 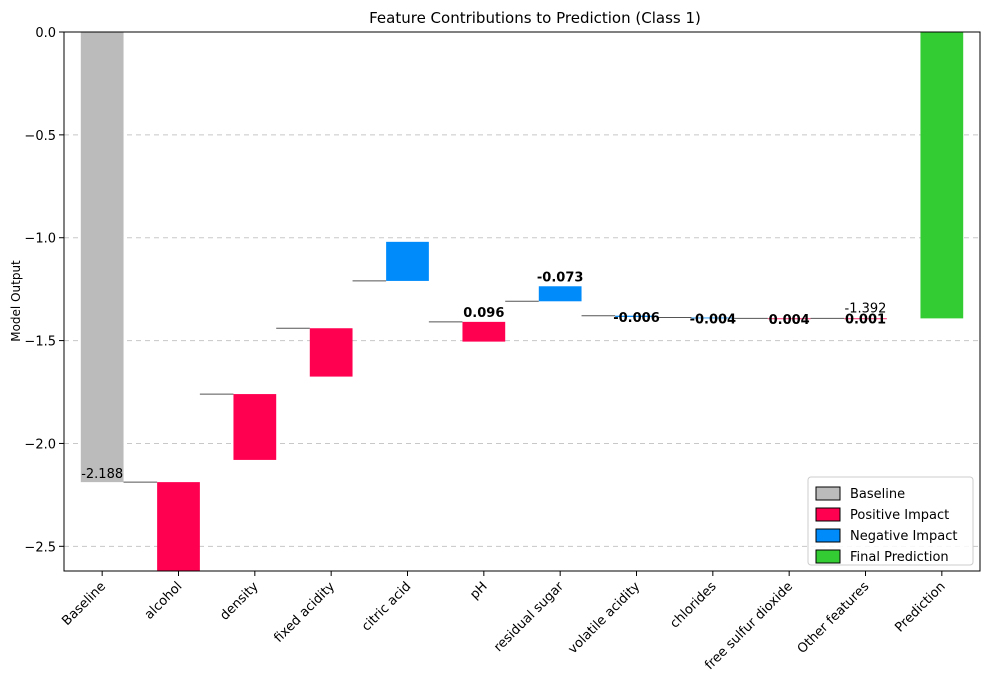 I want to click on bar-prediction, so click(x=942, y=175).